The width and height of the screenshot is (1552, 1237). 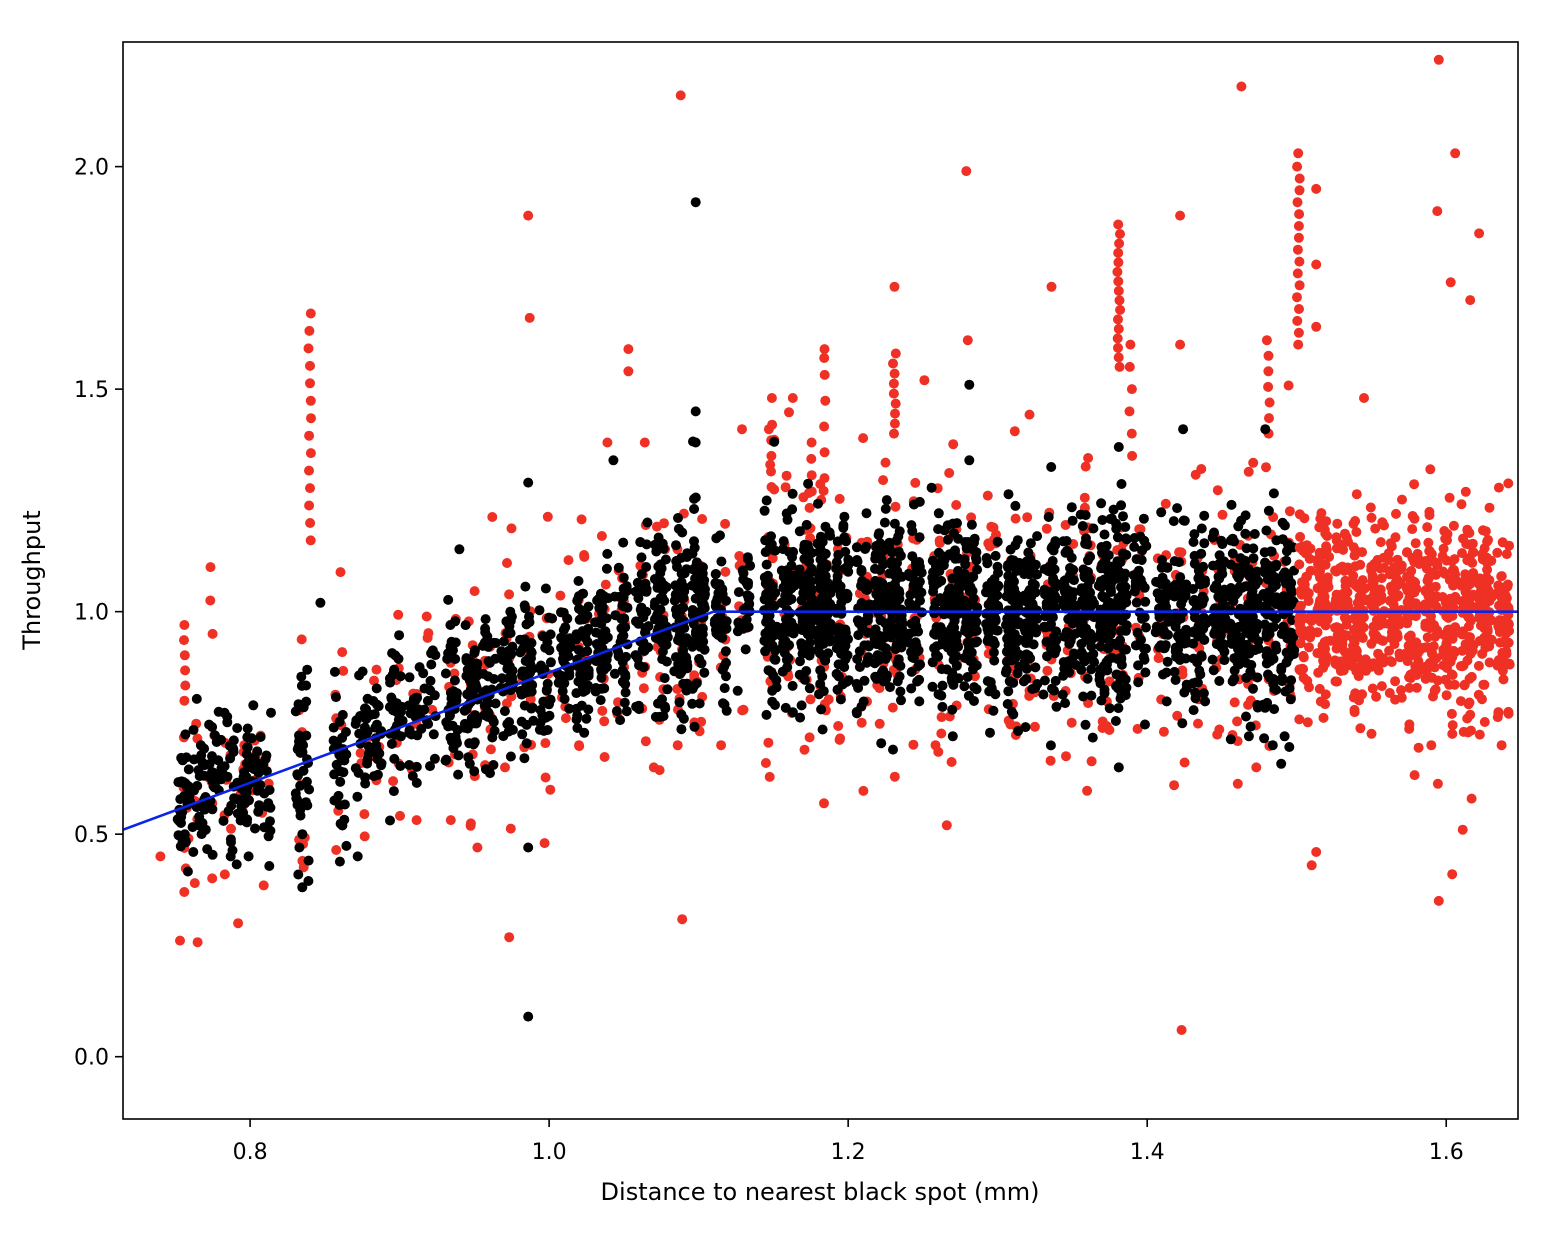 I want to click on x-axis: 0.8 1.0 1.2 1.4 1.6, so click(x=848, y=1142).